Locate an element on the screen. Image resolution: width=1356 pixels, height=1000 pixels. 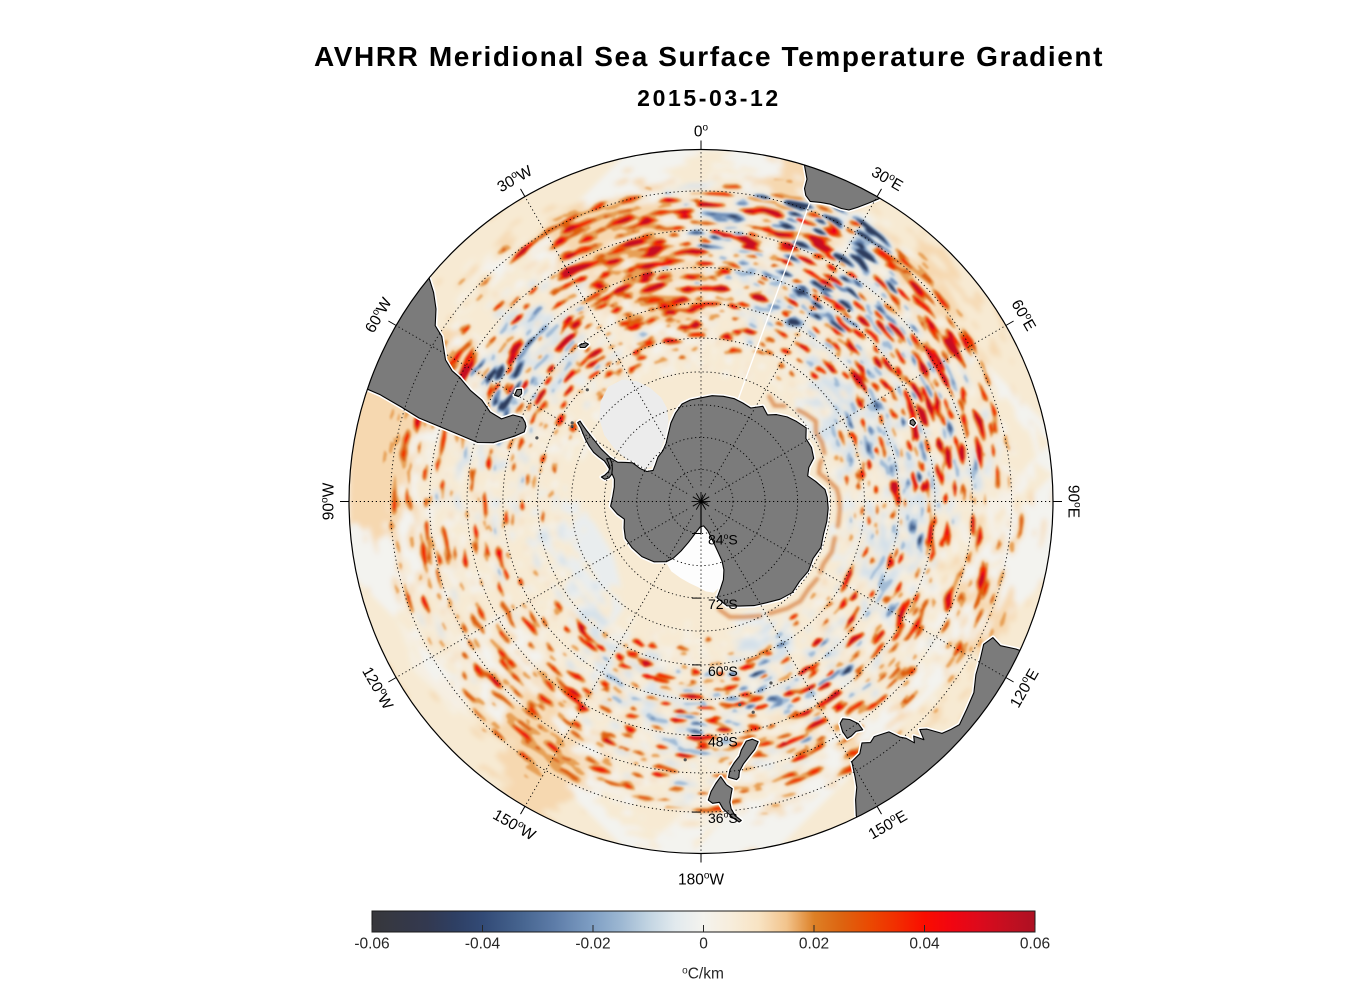
svg-text: 72oS is located at coordinates (723, 604).